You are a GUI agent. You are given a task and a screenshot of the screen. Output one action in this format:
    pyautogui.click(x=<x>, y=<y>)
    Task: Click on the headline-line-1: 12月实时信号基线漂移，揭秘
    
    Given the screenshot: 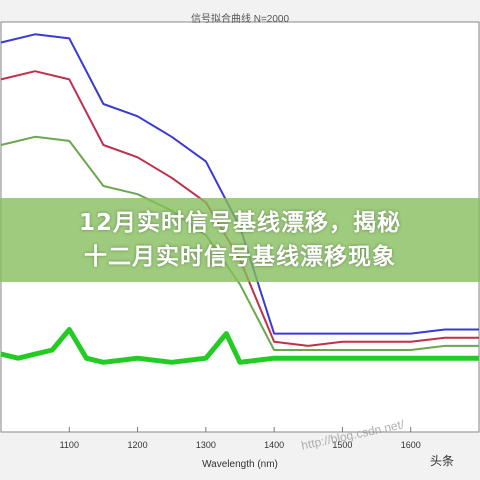 What is the action you would take?
    pyautogui.click(x=239, y=223)
    